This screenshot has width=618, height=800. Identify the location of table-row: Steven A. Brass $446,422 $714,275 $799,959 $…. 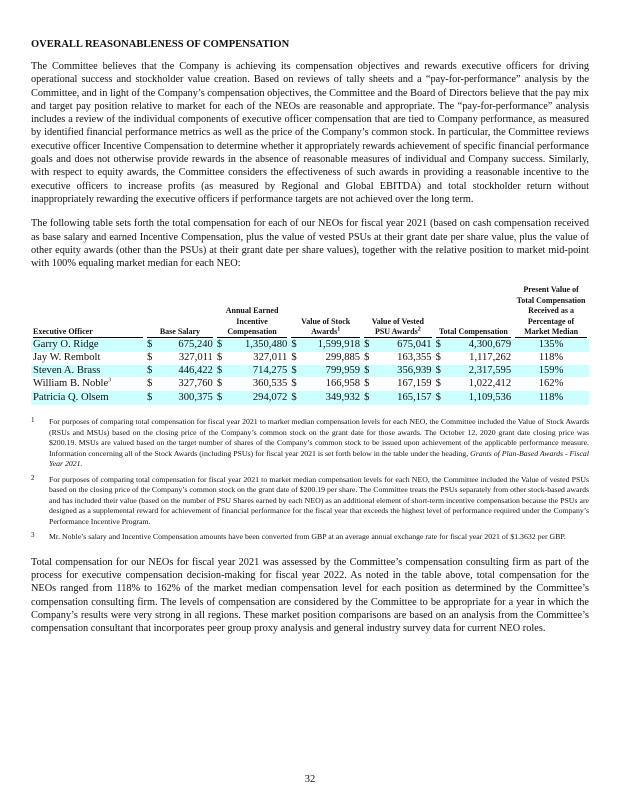
(310, 371).